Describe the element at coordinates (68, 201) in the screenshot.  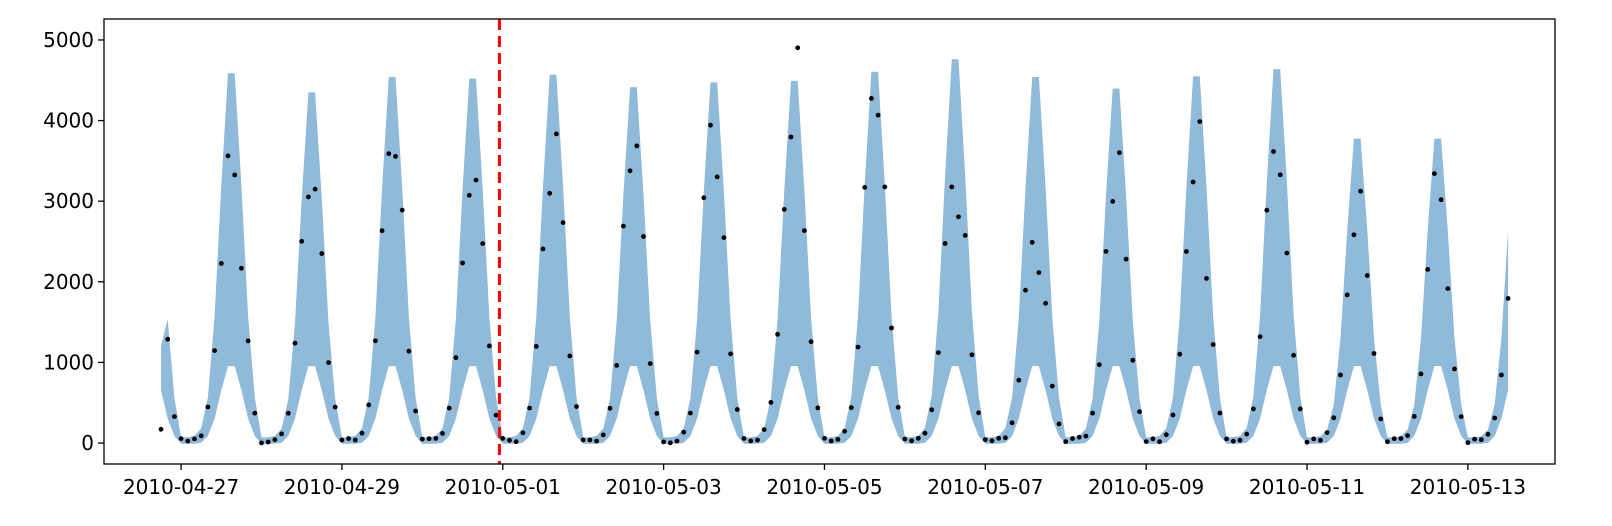
I see `y-tick-label: 3000` at that location.